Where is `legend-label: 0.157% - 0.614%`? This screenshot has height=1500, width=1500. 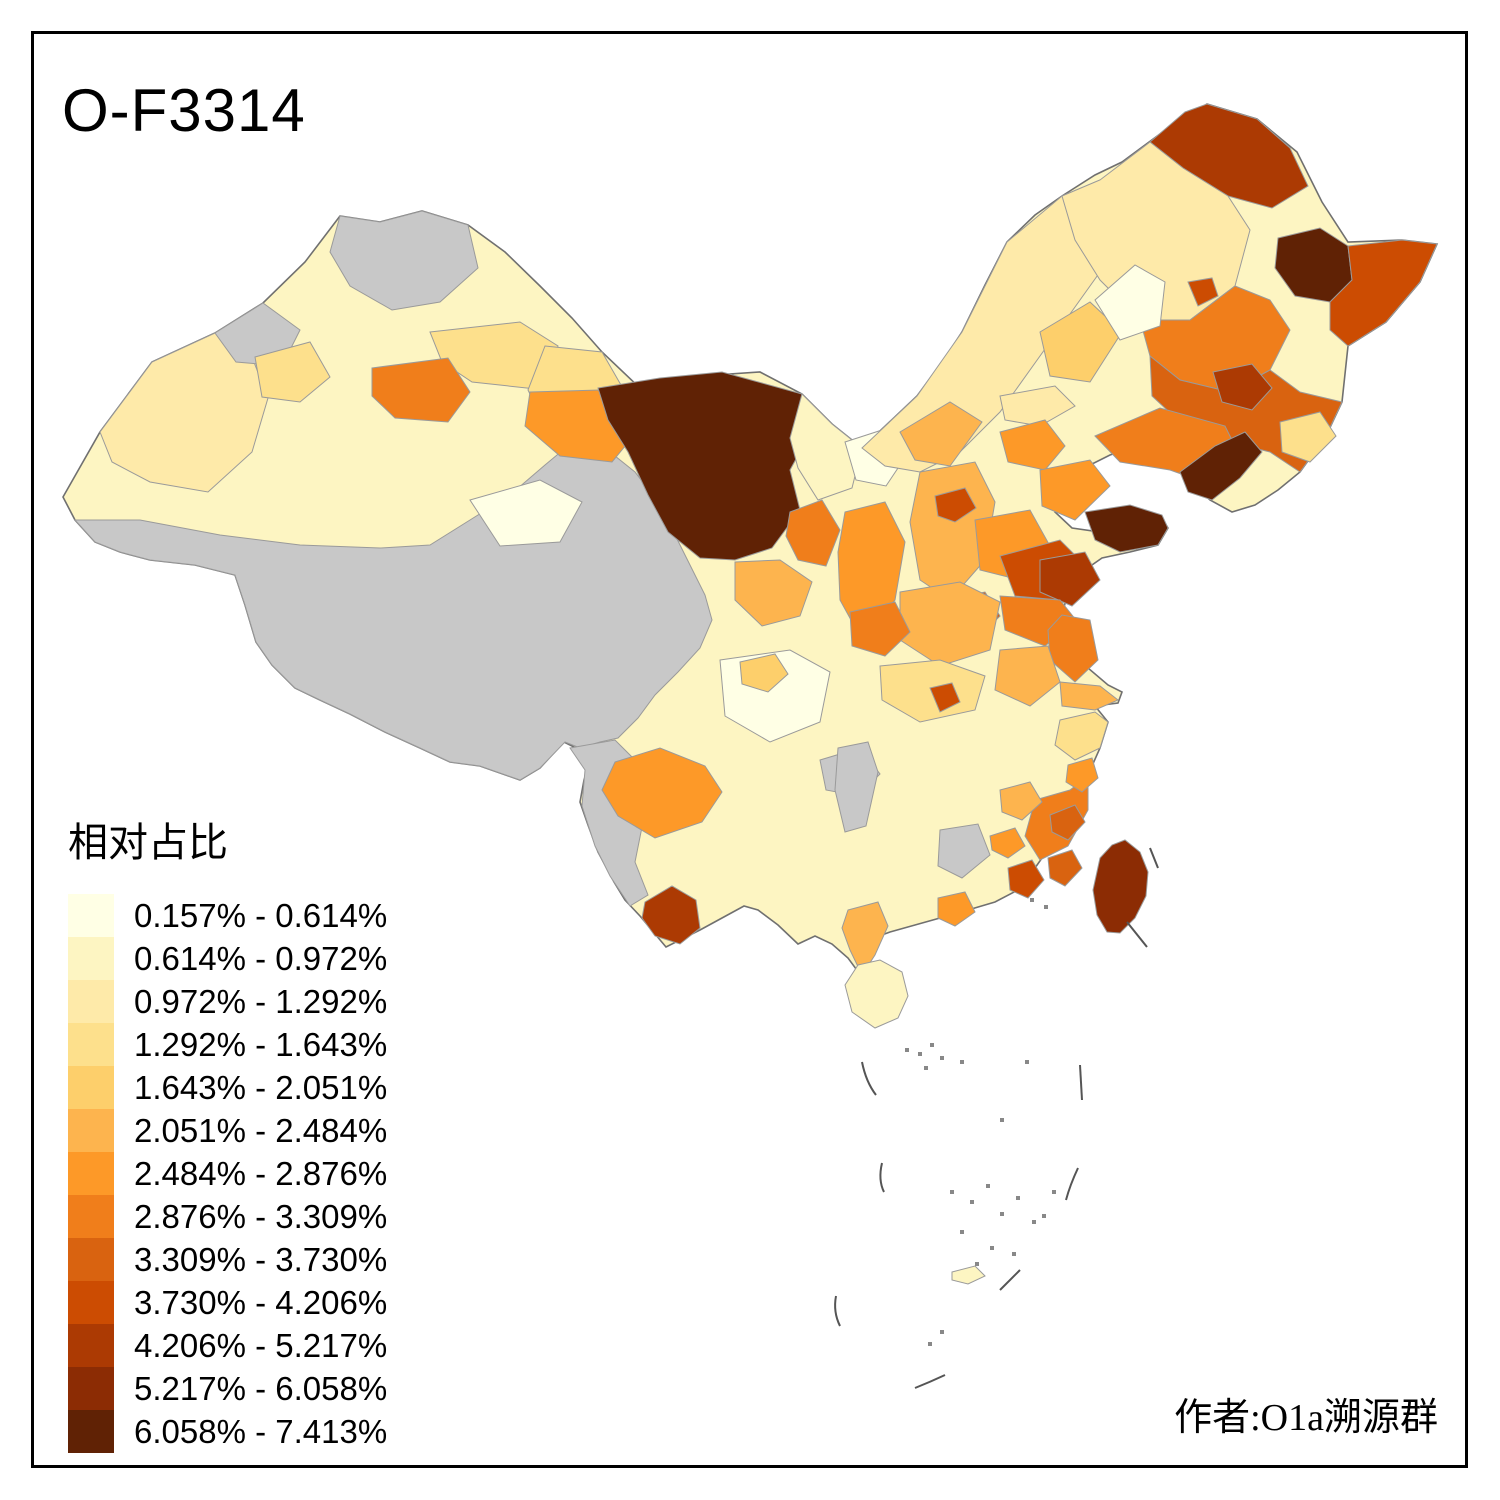
legend-label: 0.157% - 0.614% is located at coordinates (261, 915).